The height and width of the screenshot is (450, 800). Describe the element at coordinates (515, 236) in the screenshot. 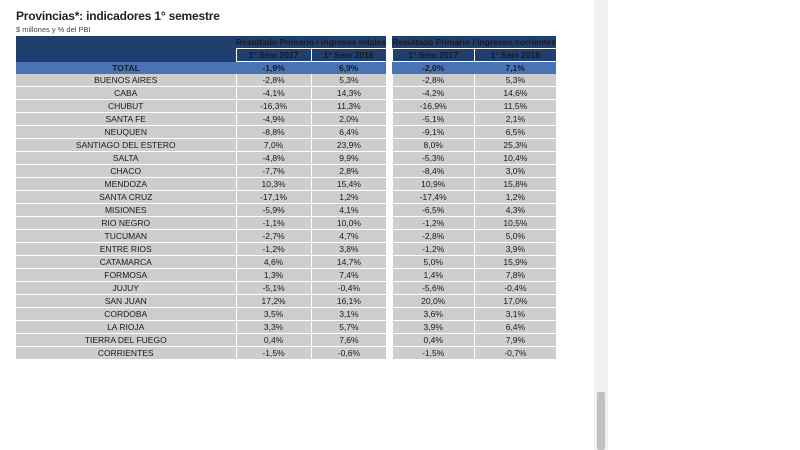

I see `value-cell: 5,0%` at that location.